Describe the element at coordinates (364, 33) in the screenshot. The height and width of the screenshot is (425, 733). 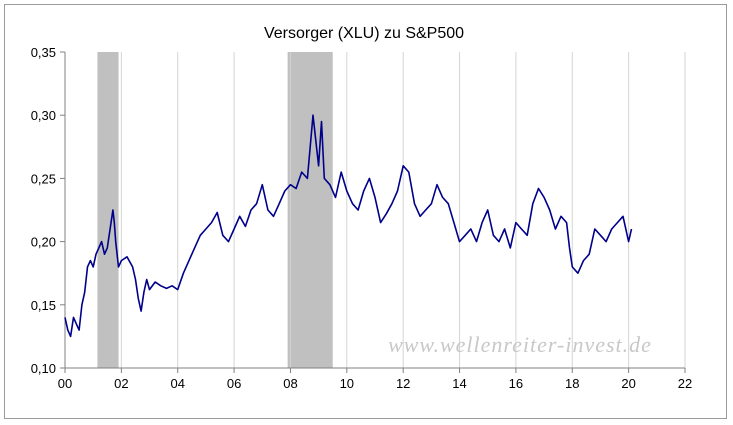
I see `chart-title: Versorger (XLU) zu S&P500` at that location.